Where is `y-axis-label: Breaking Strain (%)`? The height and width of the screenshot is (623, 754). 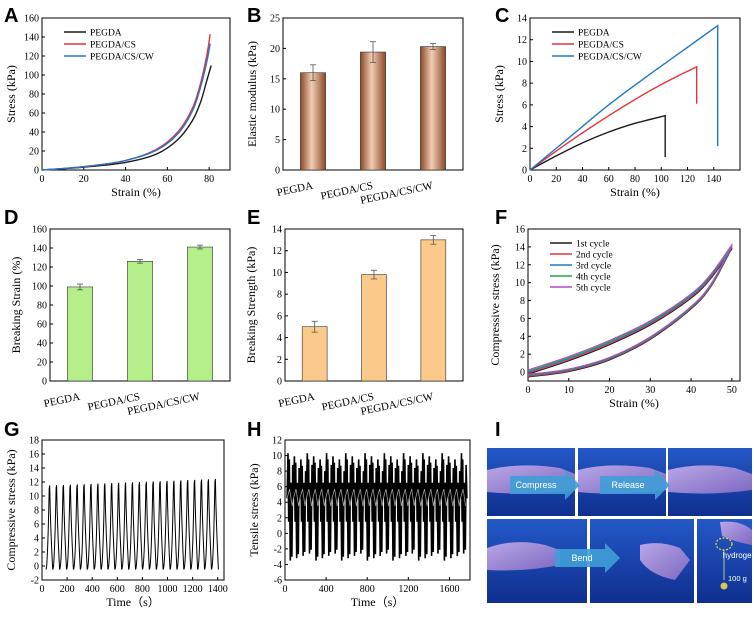 y-axis-label: Breaking Strain (%) is located at coordinates (16, 305).